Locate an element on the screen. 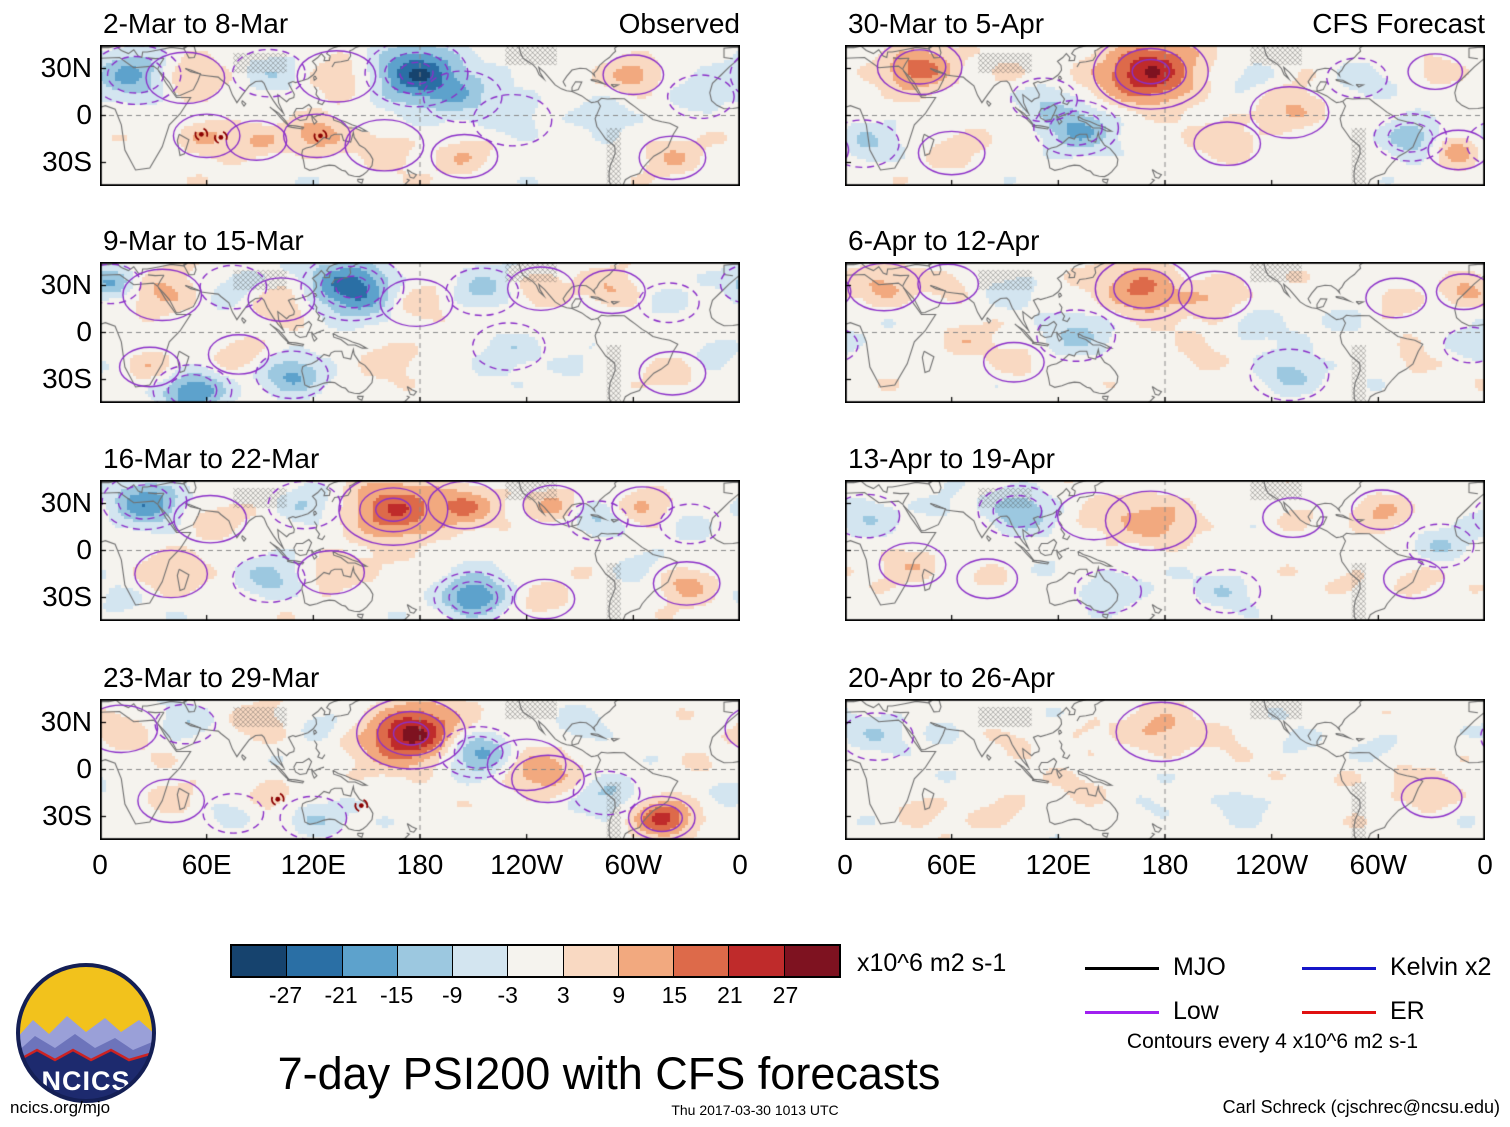 The height and width of the screenshot is (1127, 1510). panel-title-text: 23-Mar to 29-Mar is located at coordinates (211, 677).